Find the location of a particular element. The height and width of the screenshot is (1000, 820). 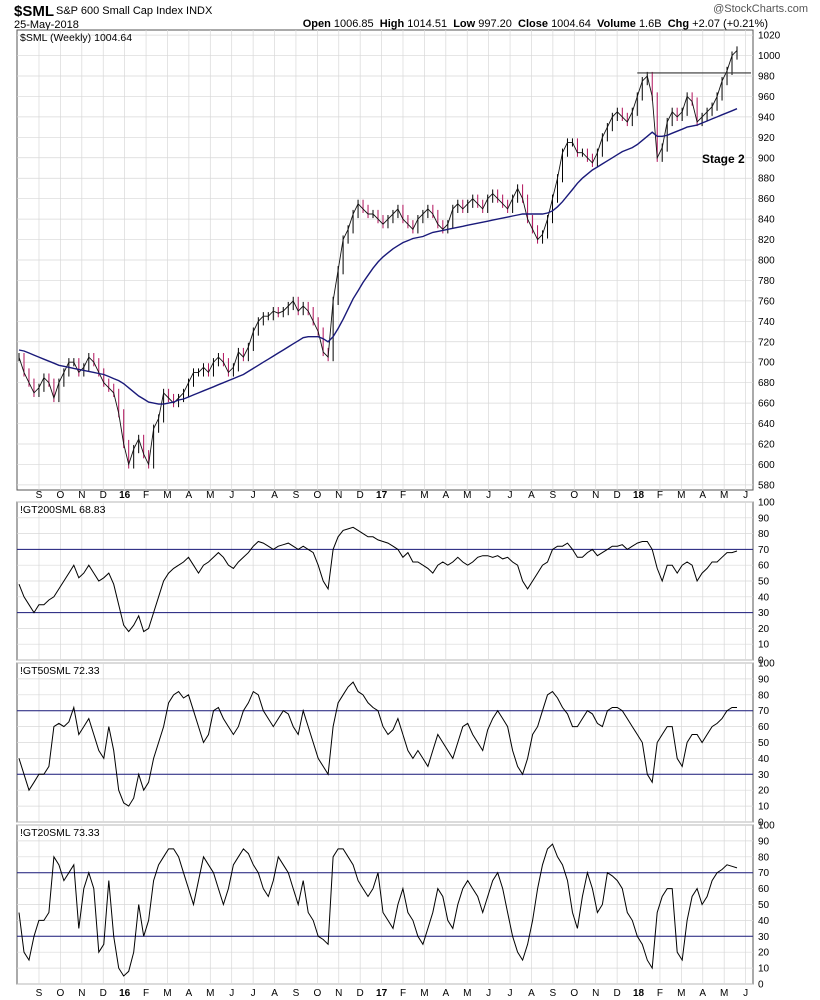

x-tick-label: 16 is located at coordinates (125, 993).